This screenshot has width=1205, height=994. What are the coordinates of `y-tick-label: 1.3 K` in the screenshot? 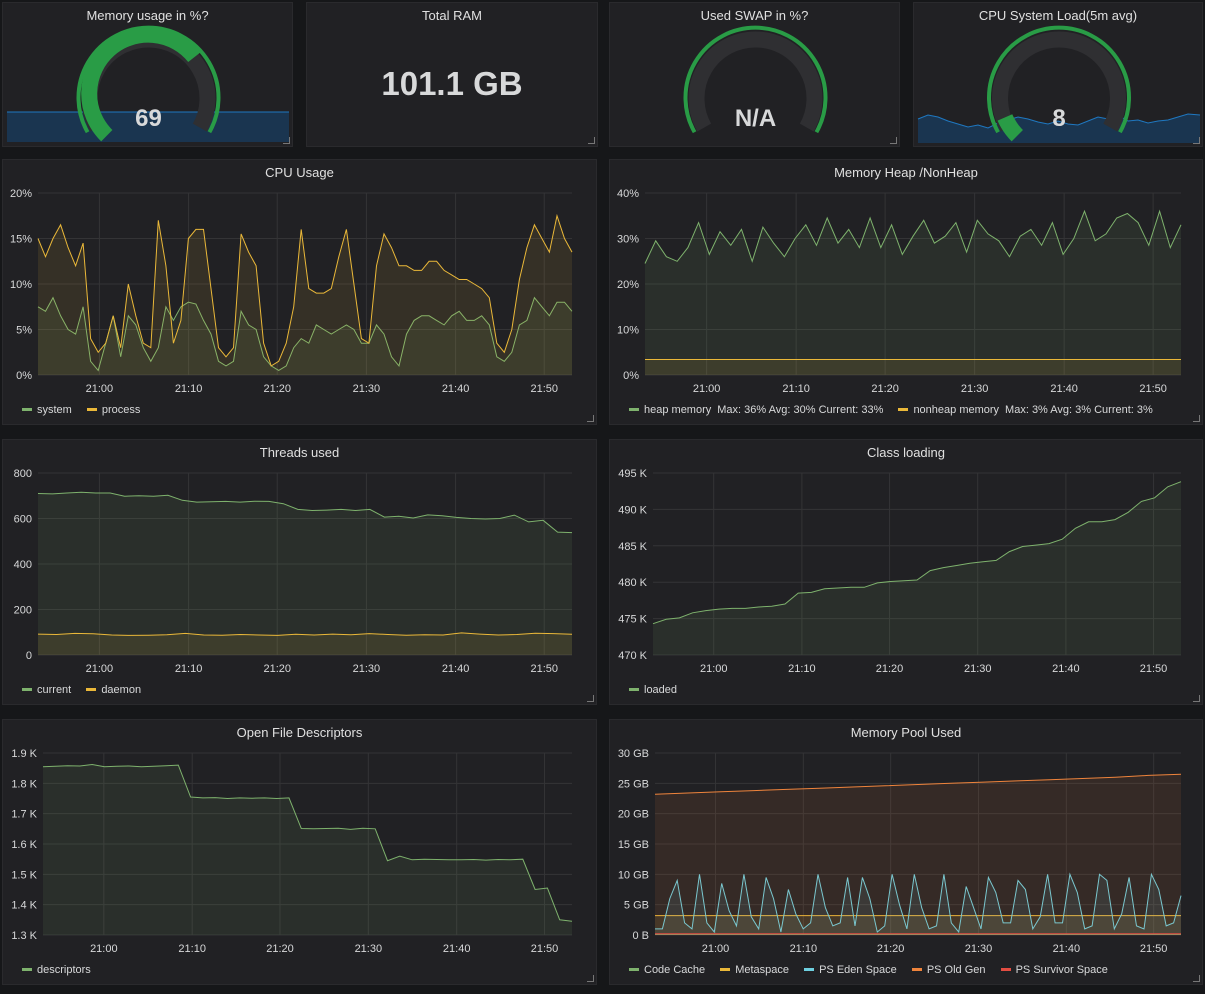 It's located at (24, 936).